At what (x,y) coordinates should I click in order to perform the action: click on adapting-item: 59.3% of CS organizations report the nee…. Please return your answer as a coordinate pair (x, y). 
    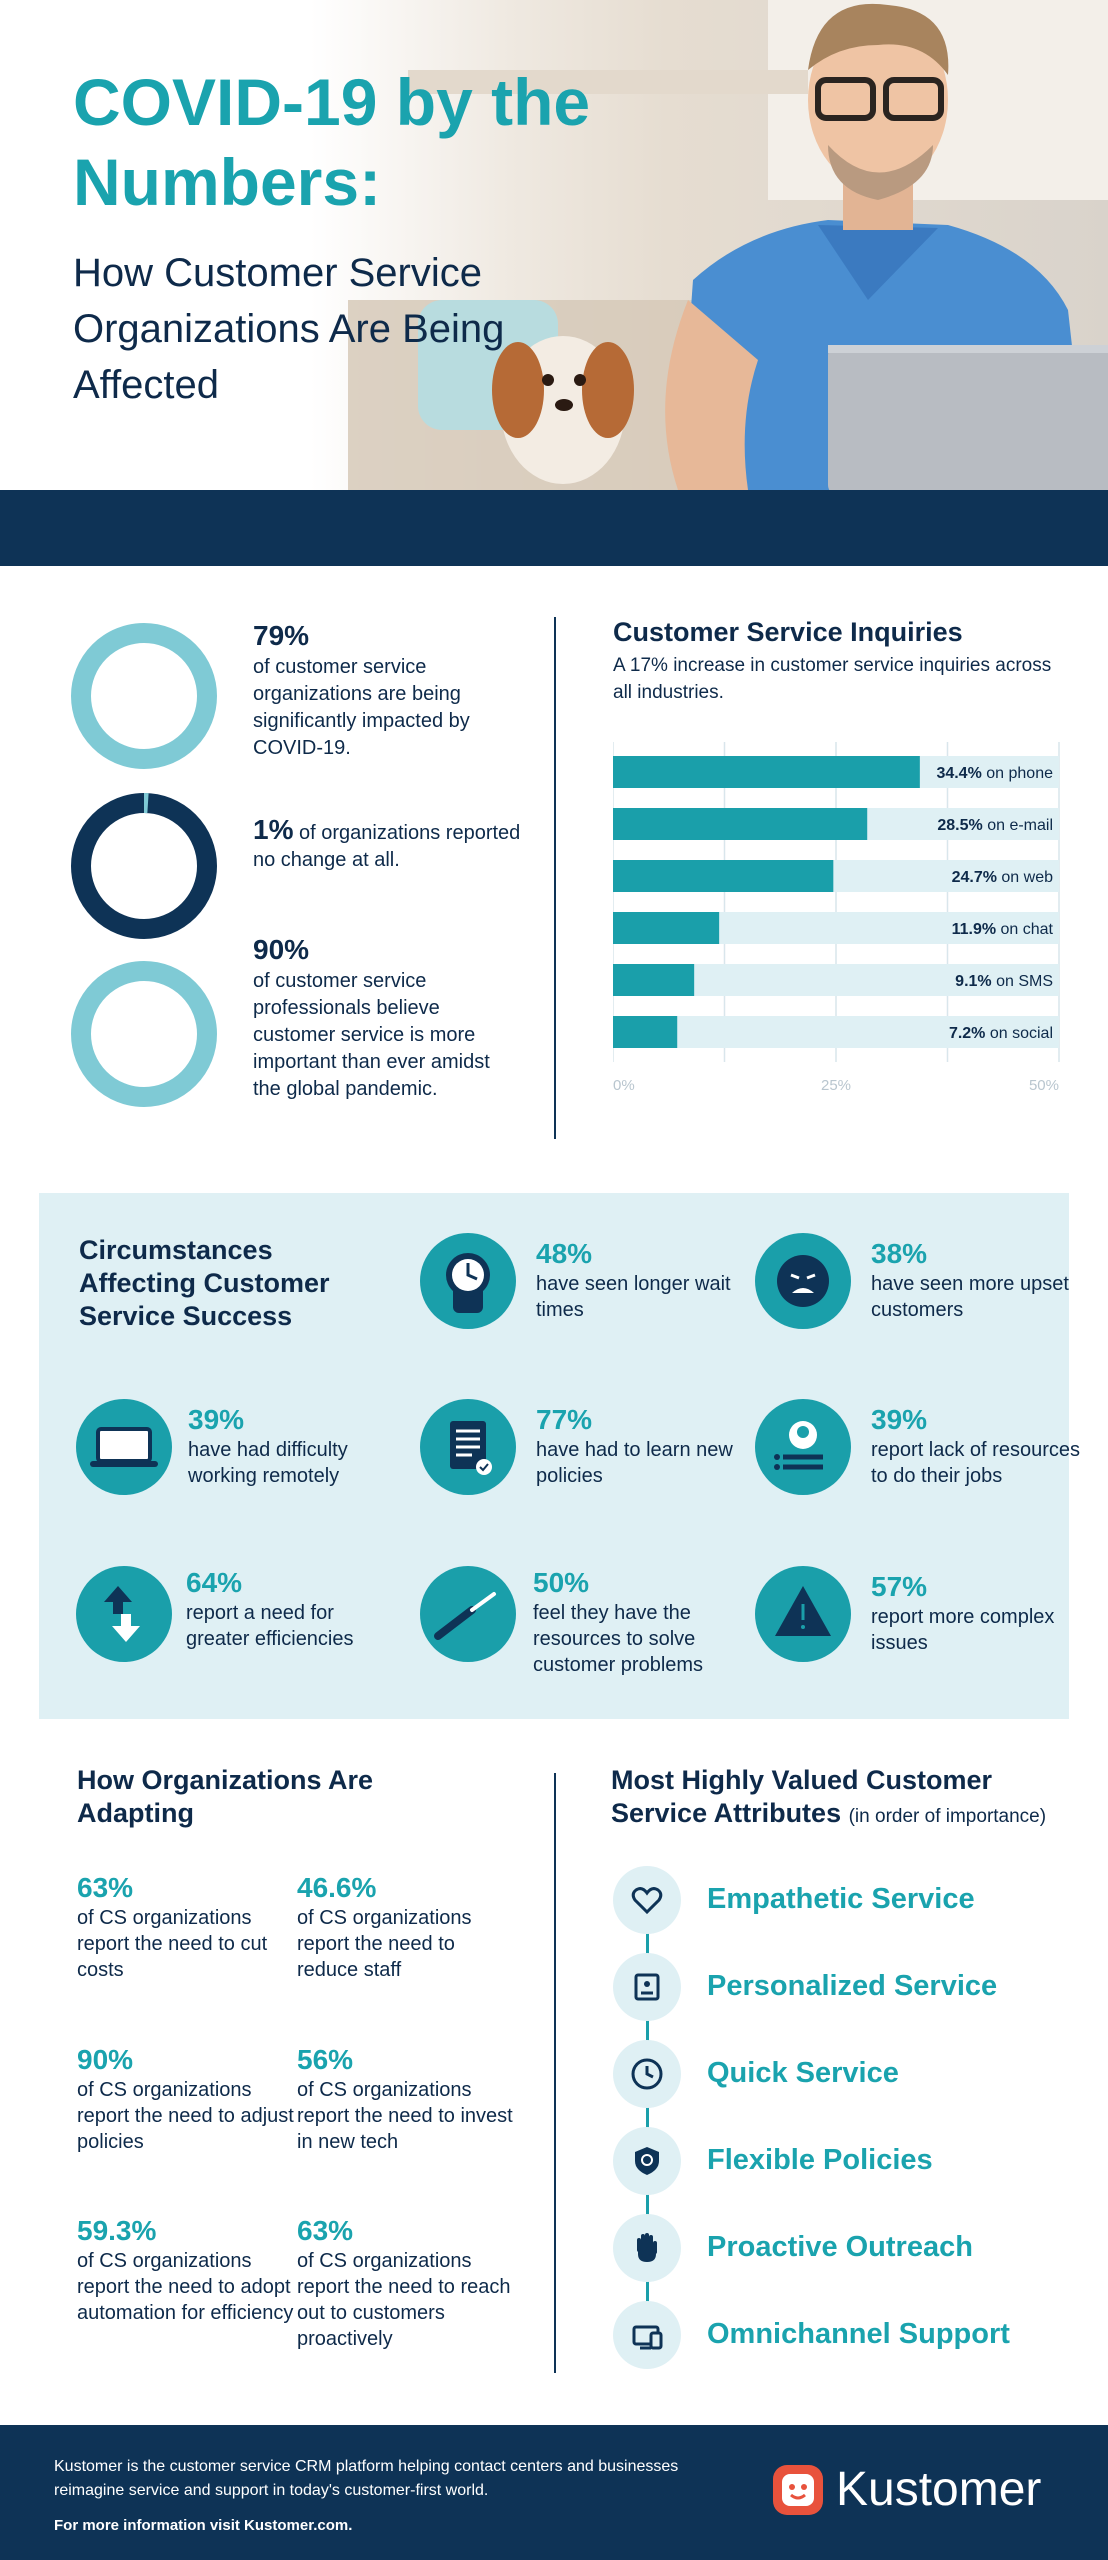
    Looking at the image, I should click on (187, 2270).